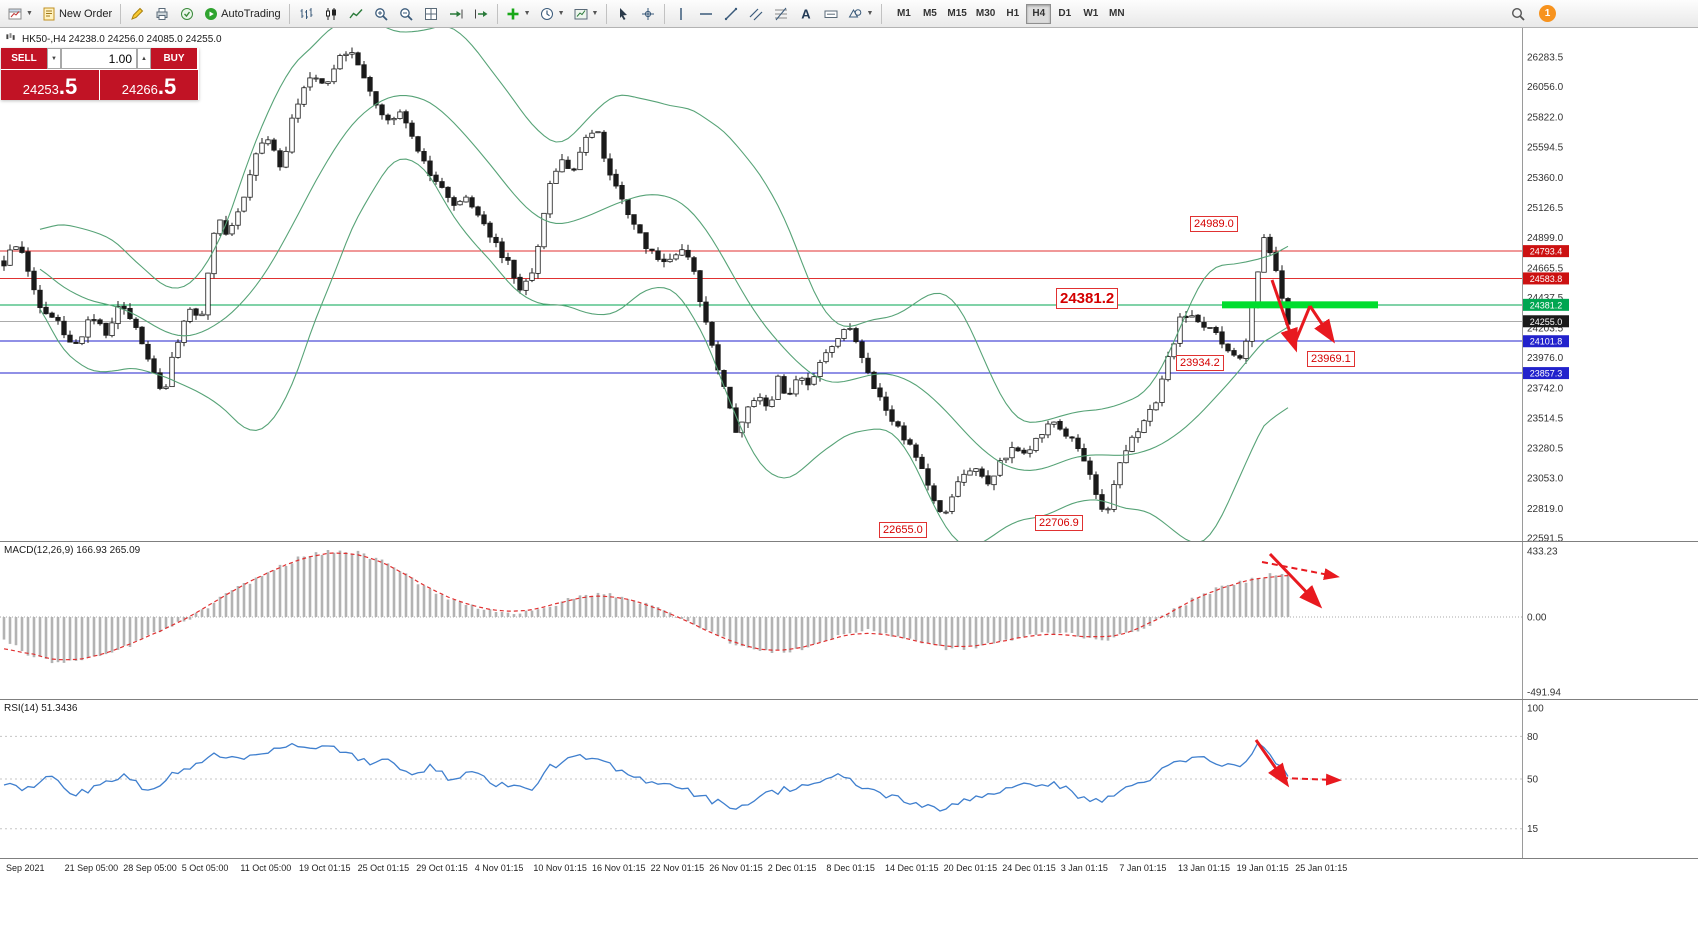  I want to click on time-label: 5 Oct 05:00, so click(205, 868).